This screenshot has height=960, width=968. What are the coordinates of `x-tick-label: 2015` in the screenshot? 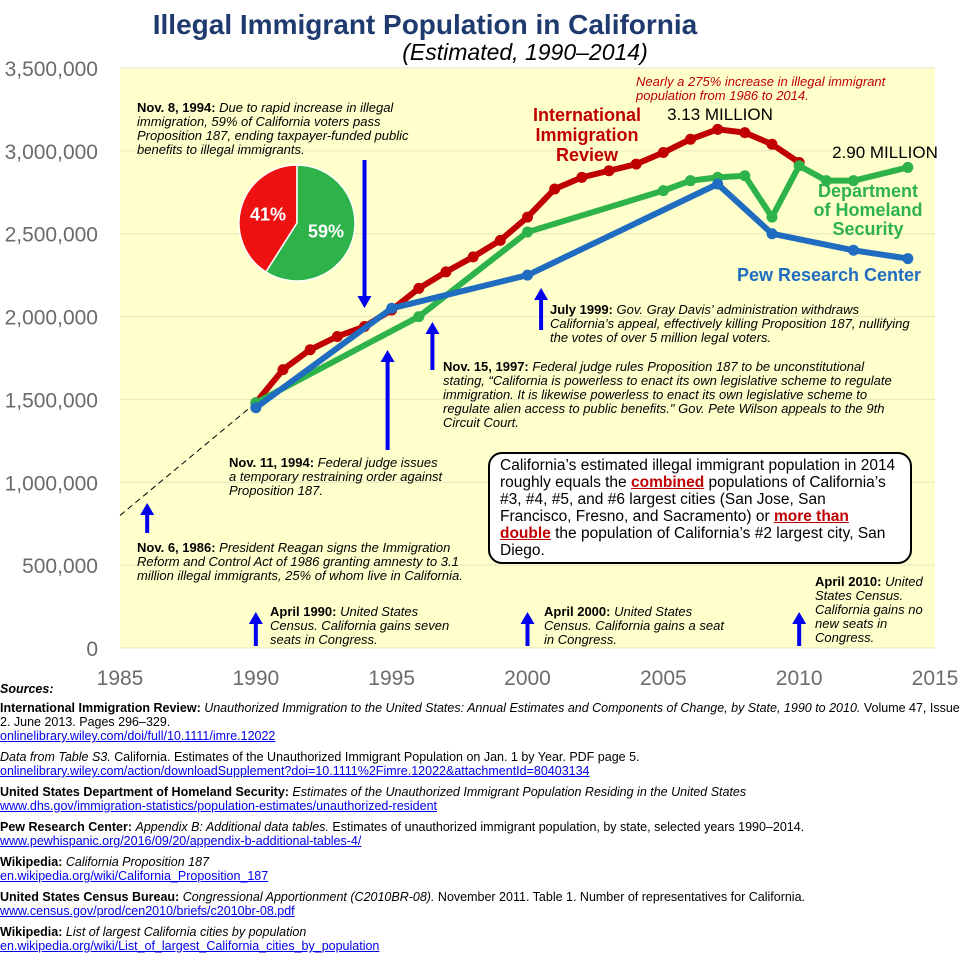 It's located at (935, 678).